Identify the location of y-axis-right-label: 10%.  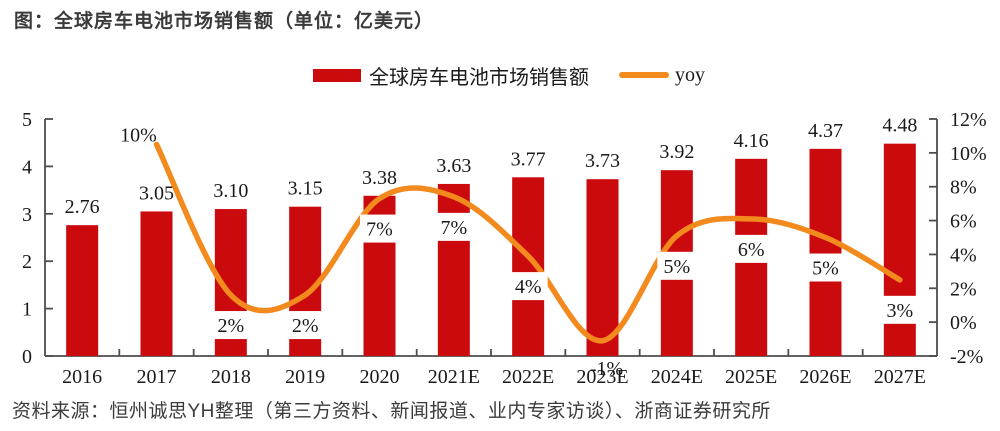
(968, 154).